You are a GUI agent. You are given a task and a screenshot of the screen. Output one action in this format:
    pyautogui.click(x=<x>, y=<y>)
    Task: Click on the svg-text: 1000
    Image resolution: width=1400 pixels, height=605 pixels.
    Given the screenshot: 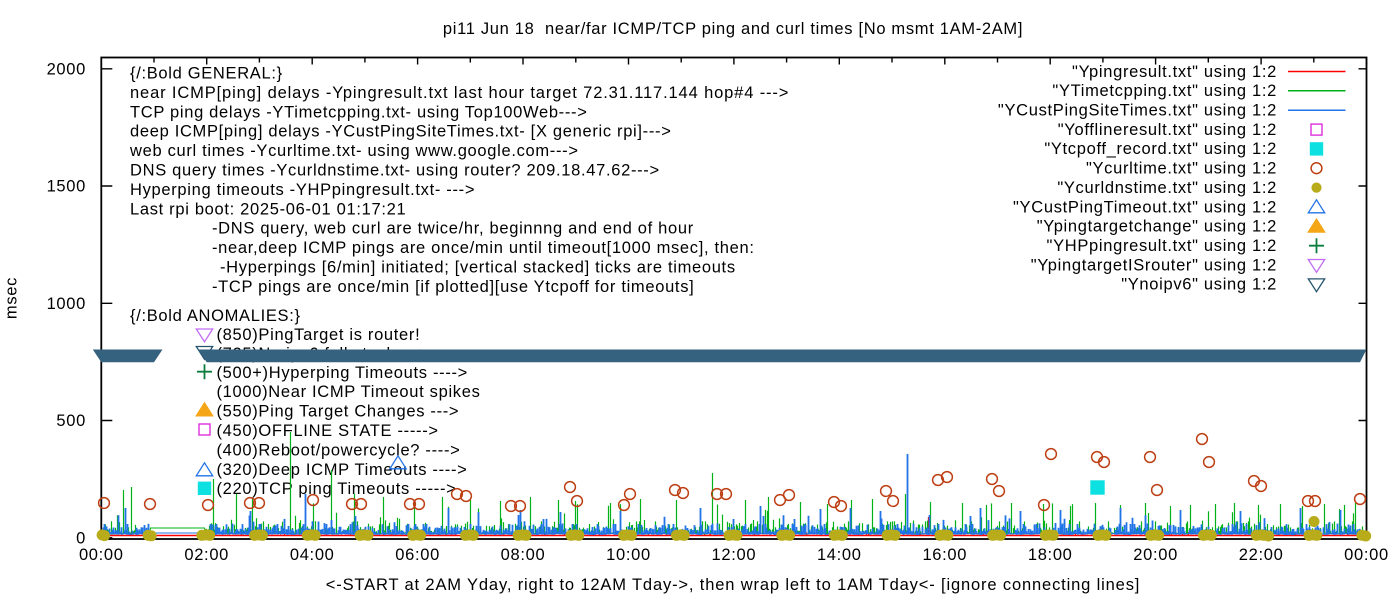 What is the action you would take?
    pyautogui.click(x=66, y=304)
    